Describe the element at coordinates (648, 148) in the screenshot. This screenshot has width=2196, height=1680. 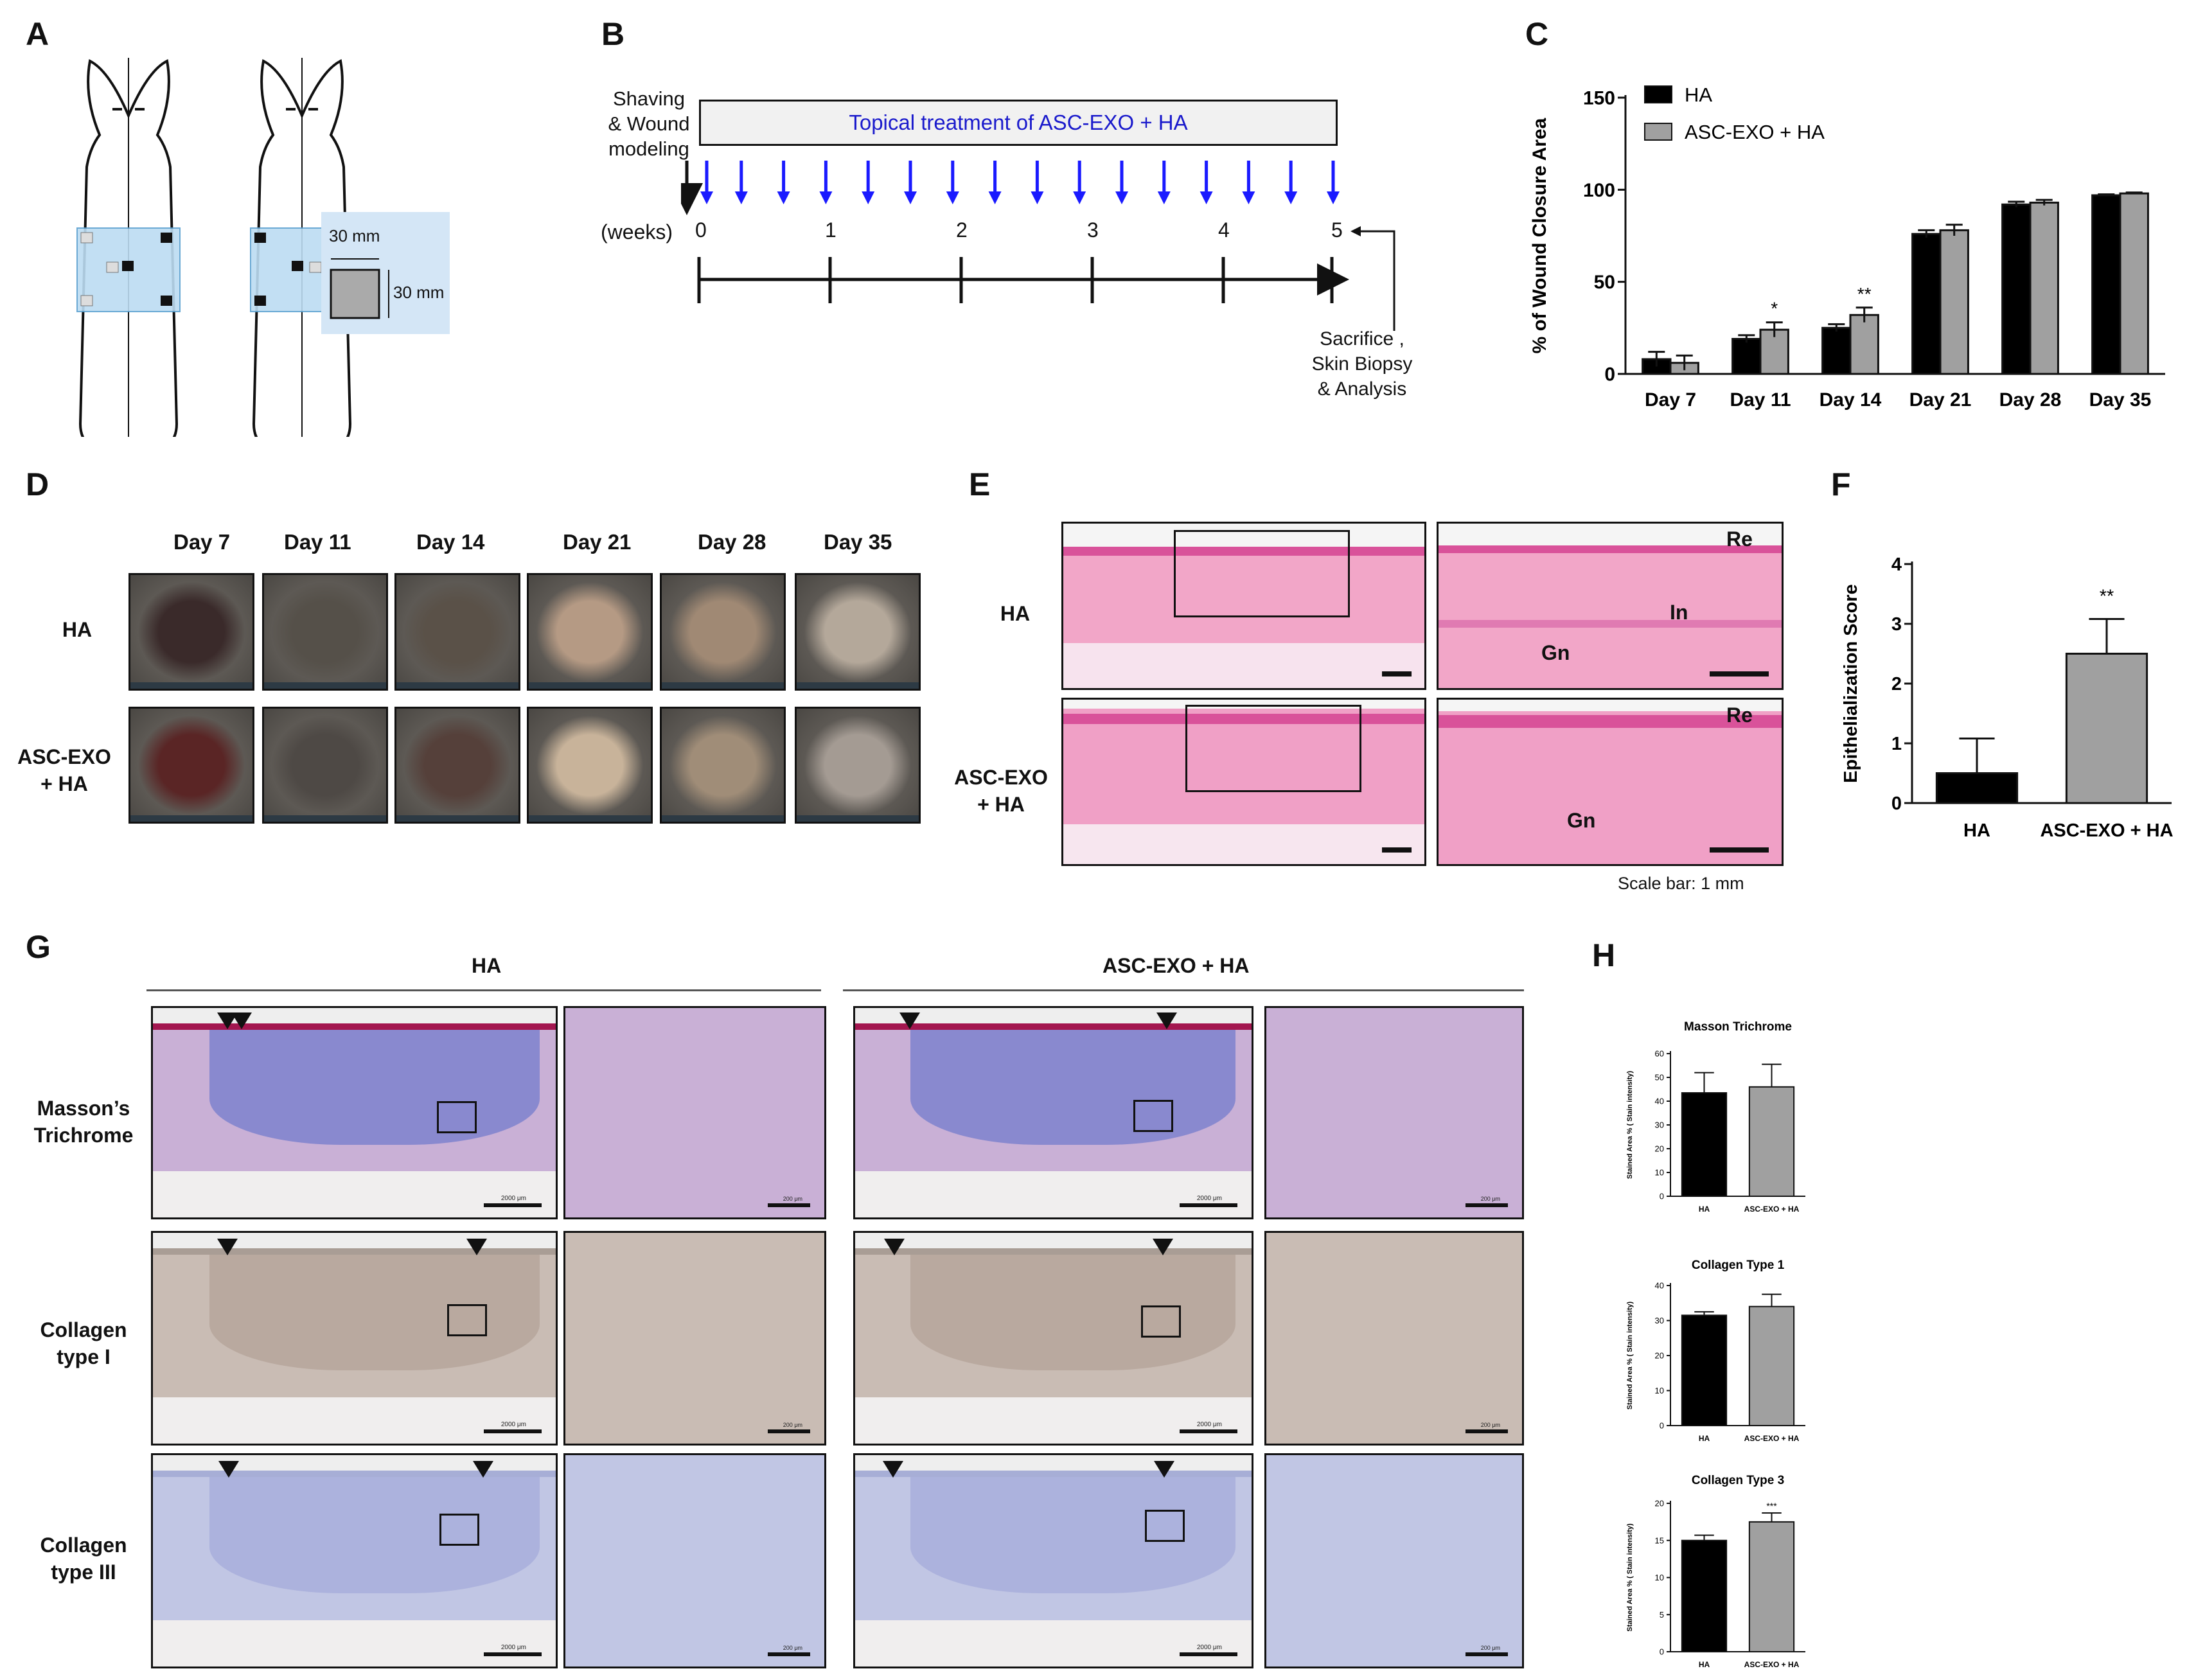
I see `shaving-line3: modeling` at that location.